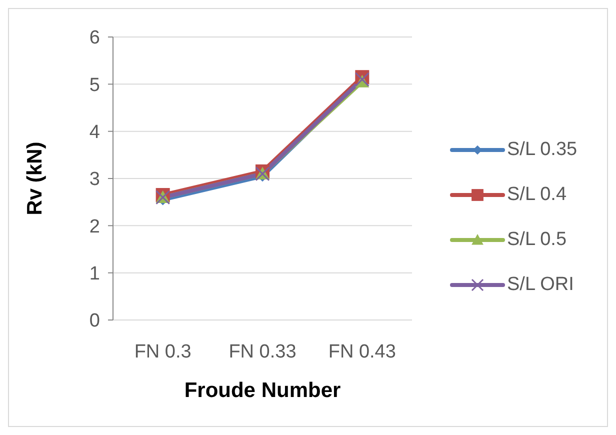  I want to click on legend-label: S/L ORI, so click(540, 285).